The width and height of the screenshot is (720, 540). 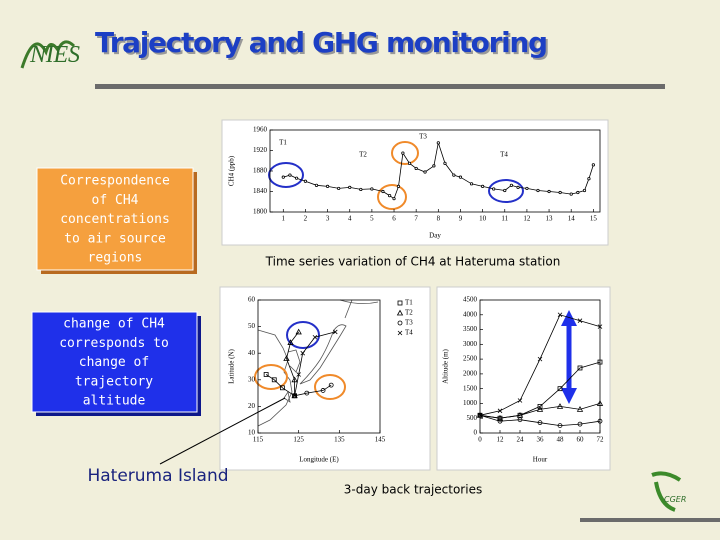 What do you see at coordinates (675, 499) in the screenshot?
I see `corner-logo-text: CGER` at bounding box center [675, 499].